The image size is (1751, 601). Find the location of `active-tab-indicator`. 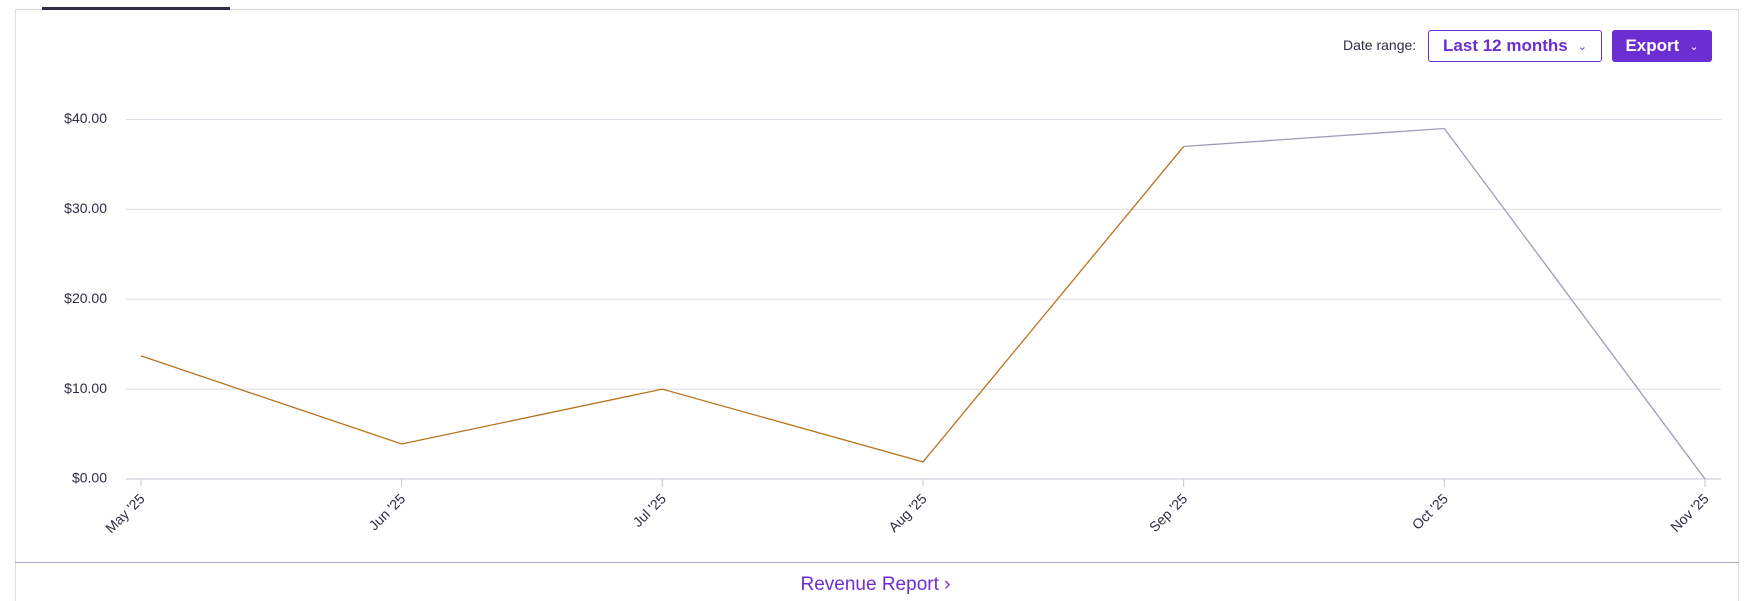

active-tab-indicator is located at coordinates (136, 8).